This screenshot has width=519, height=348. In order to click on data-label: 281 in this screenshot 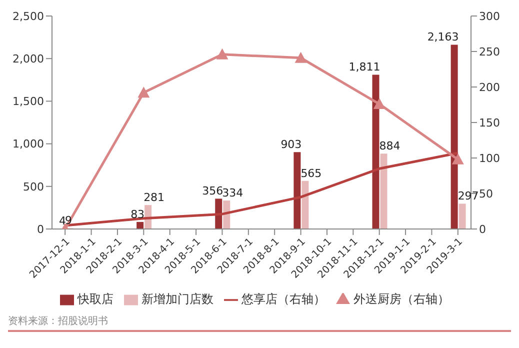, I will do `click(154, 197)`.